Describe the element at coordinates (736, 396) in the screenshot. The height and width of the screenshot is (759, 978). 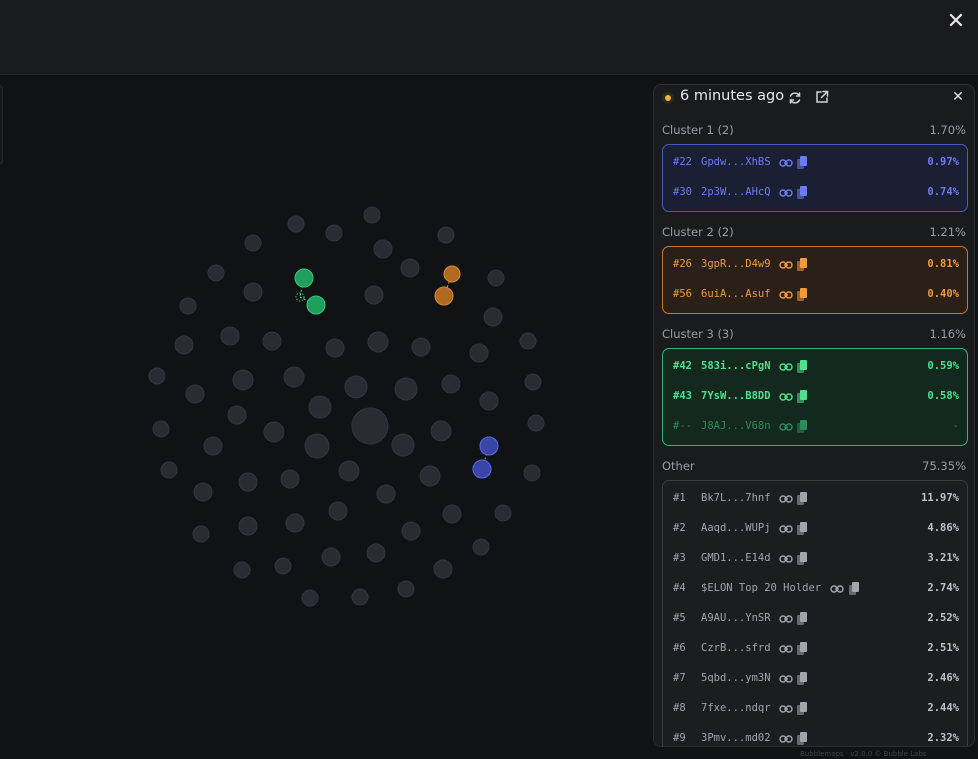
I see `holder-address: 7YsW...B8DD` at that location.